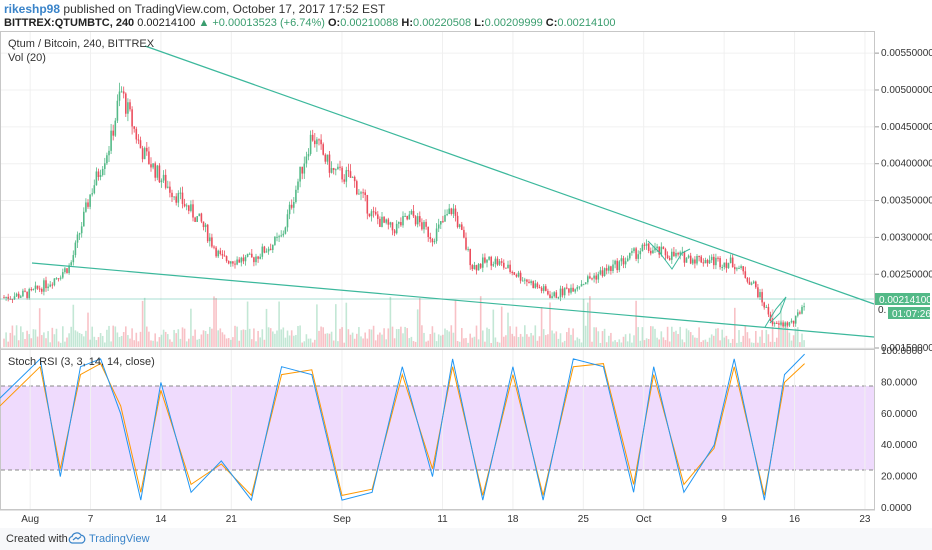  I want to click on price-tick-label: 0.00350000, so click(906, 201).